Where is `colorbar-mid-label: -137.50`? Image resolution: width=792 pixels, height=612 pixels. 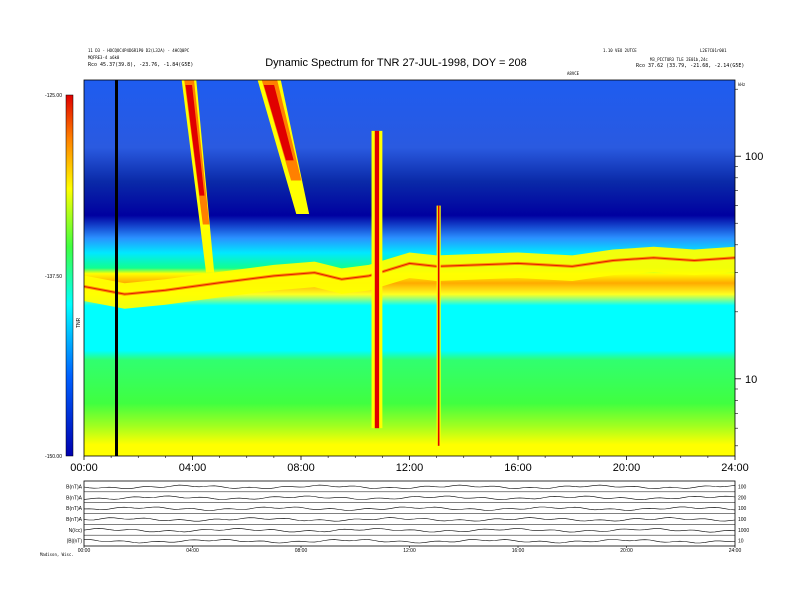 colorbar-mid-label: -137.50 is located at coordinates (53, 277).